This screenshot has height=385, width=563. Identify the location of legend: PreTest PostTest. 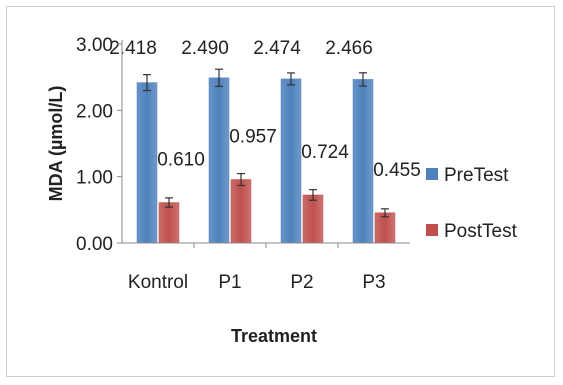
(472, 203).